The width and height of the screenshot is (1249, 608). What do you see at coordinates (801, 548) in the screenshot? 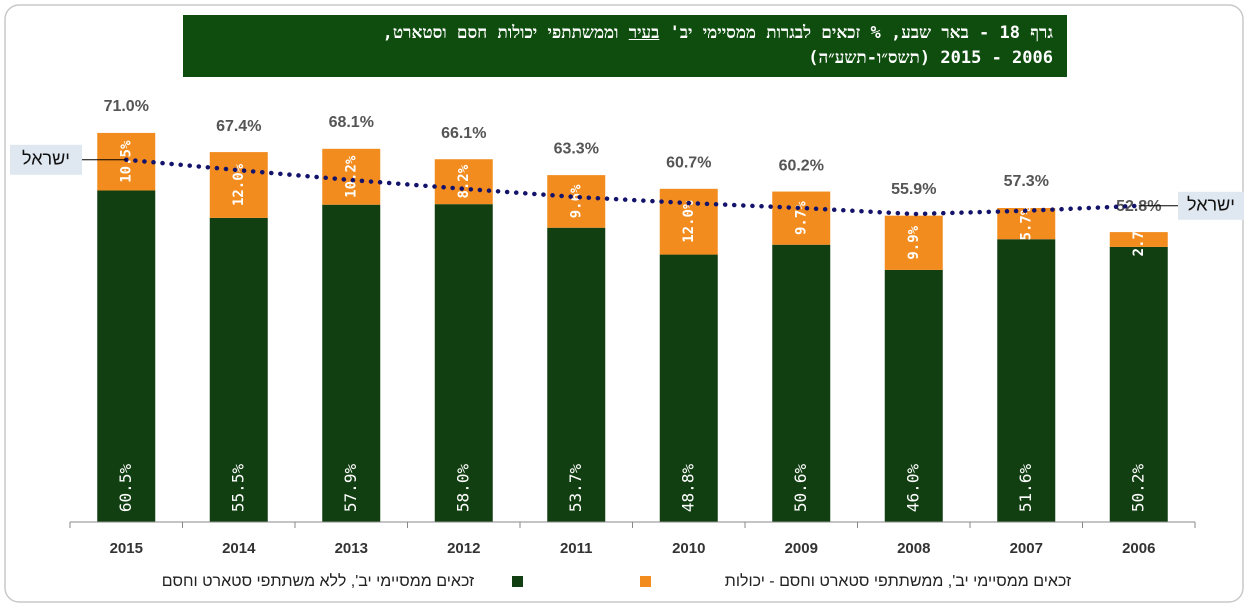
I see `x-tick-label: 2009` at bounding box center [801, 548].